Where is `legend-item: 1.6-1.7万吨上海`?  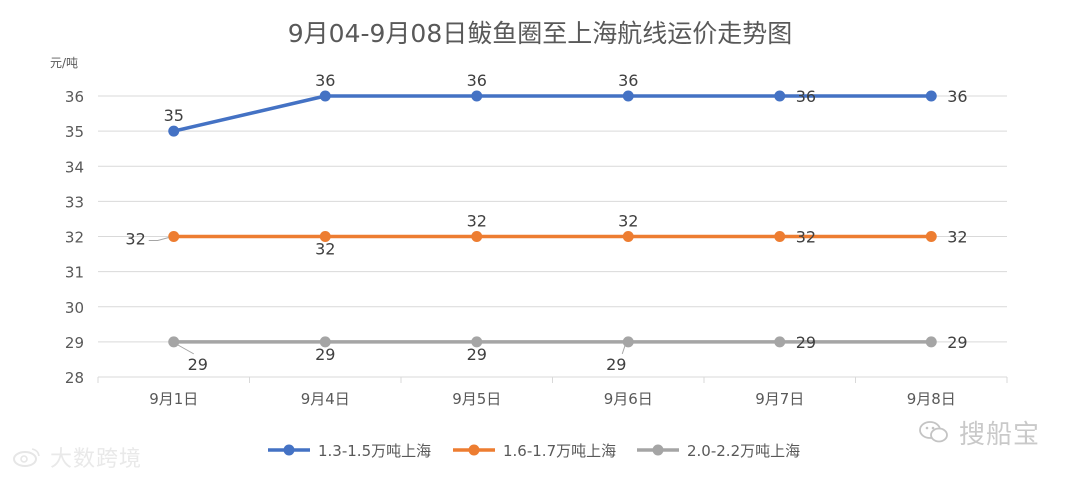
legend-item: 1.6-1.7万吨上海 is located at coordinates (534, 451).